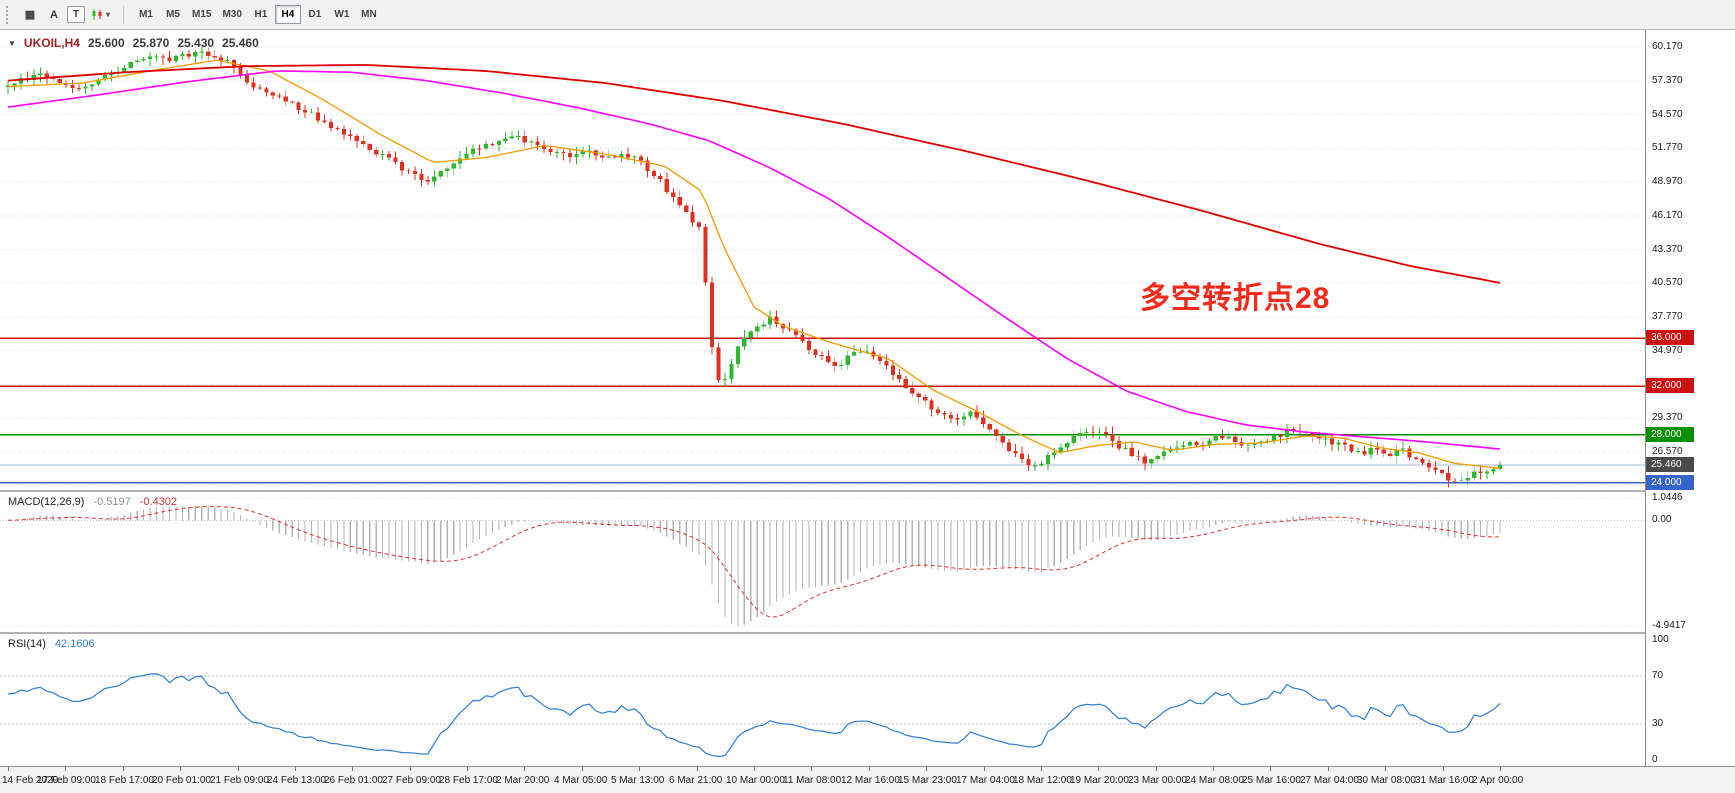  Describe the element at coordinates (1667, 497) in the screenshot. I see `macd-axis-label: 1.0446` at that location.